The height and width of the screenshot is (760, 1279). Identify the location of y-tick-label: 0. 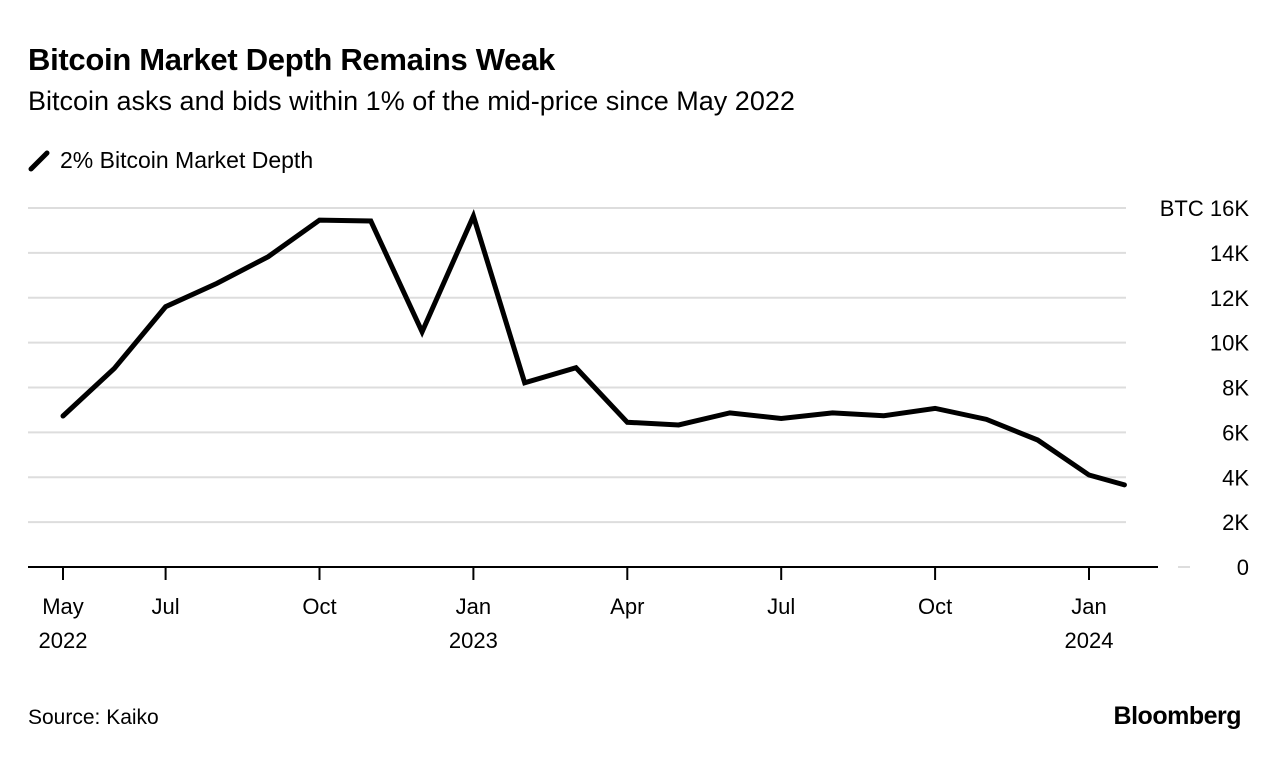
(1243, 567).